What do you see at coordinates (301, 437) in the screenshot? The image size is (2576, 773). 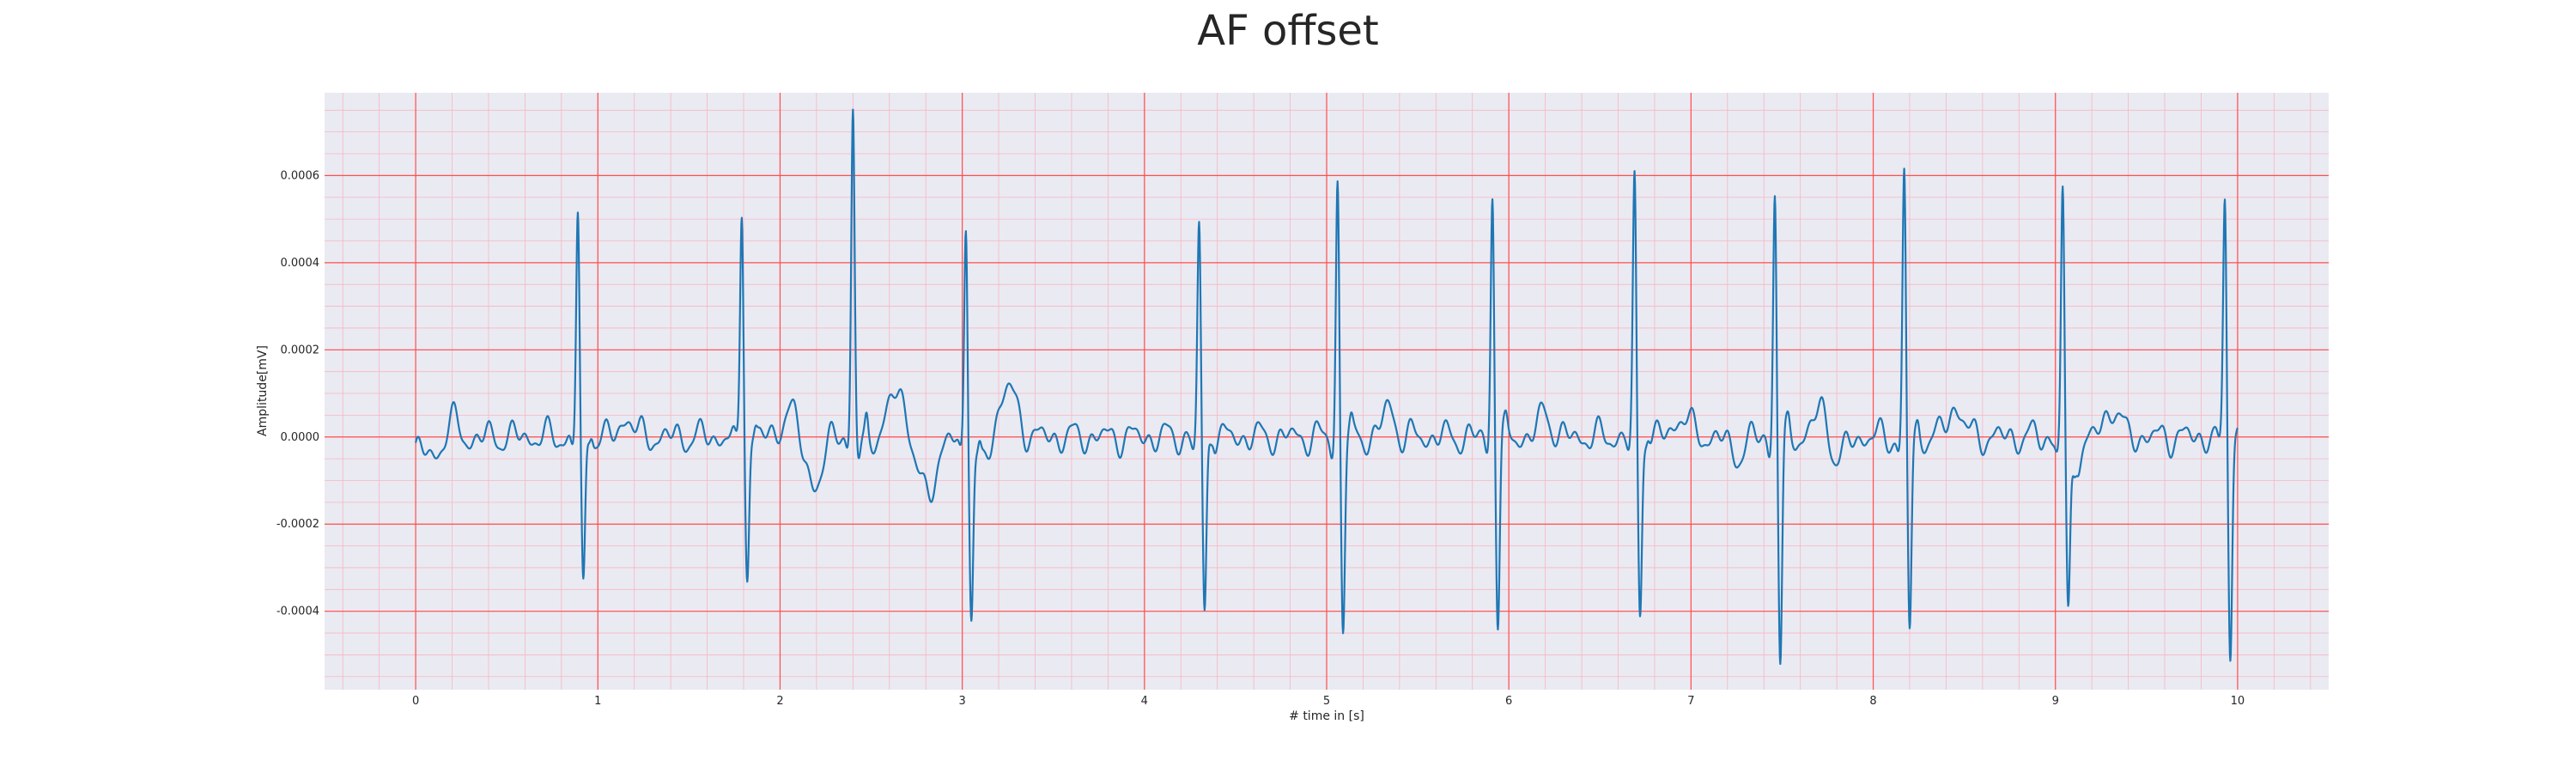 I see `y-tick-label: 0.0000` at bounding box center [301, 437].